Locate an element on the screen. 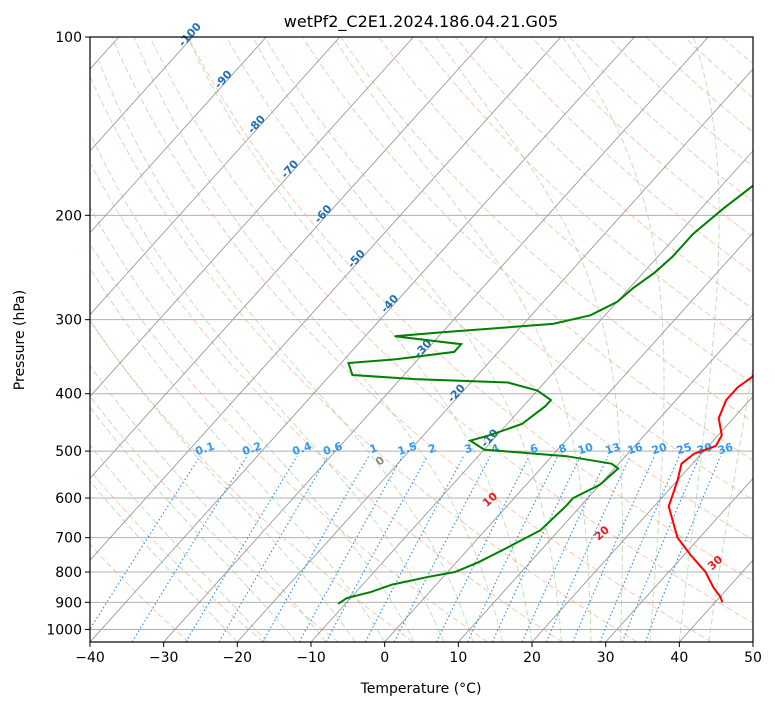 This screenshot has height=708, width=775. y-tick-label: 200 is located at coordinates (68, 216).